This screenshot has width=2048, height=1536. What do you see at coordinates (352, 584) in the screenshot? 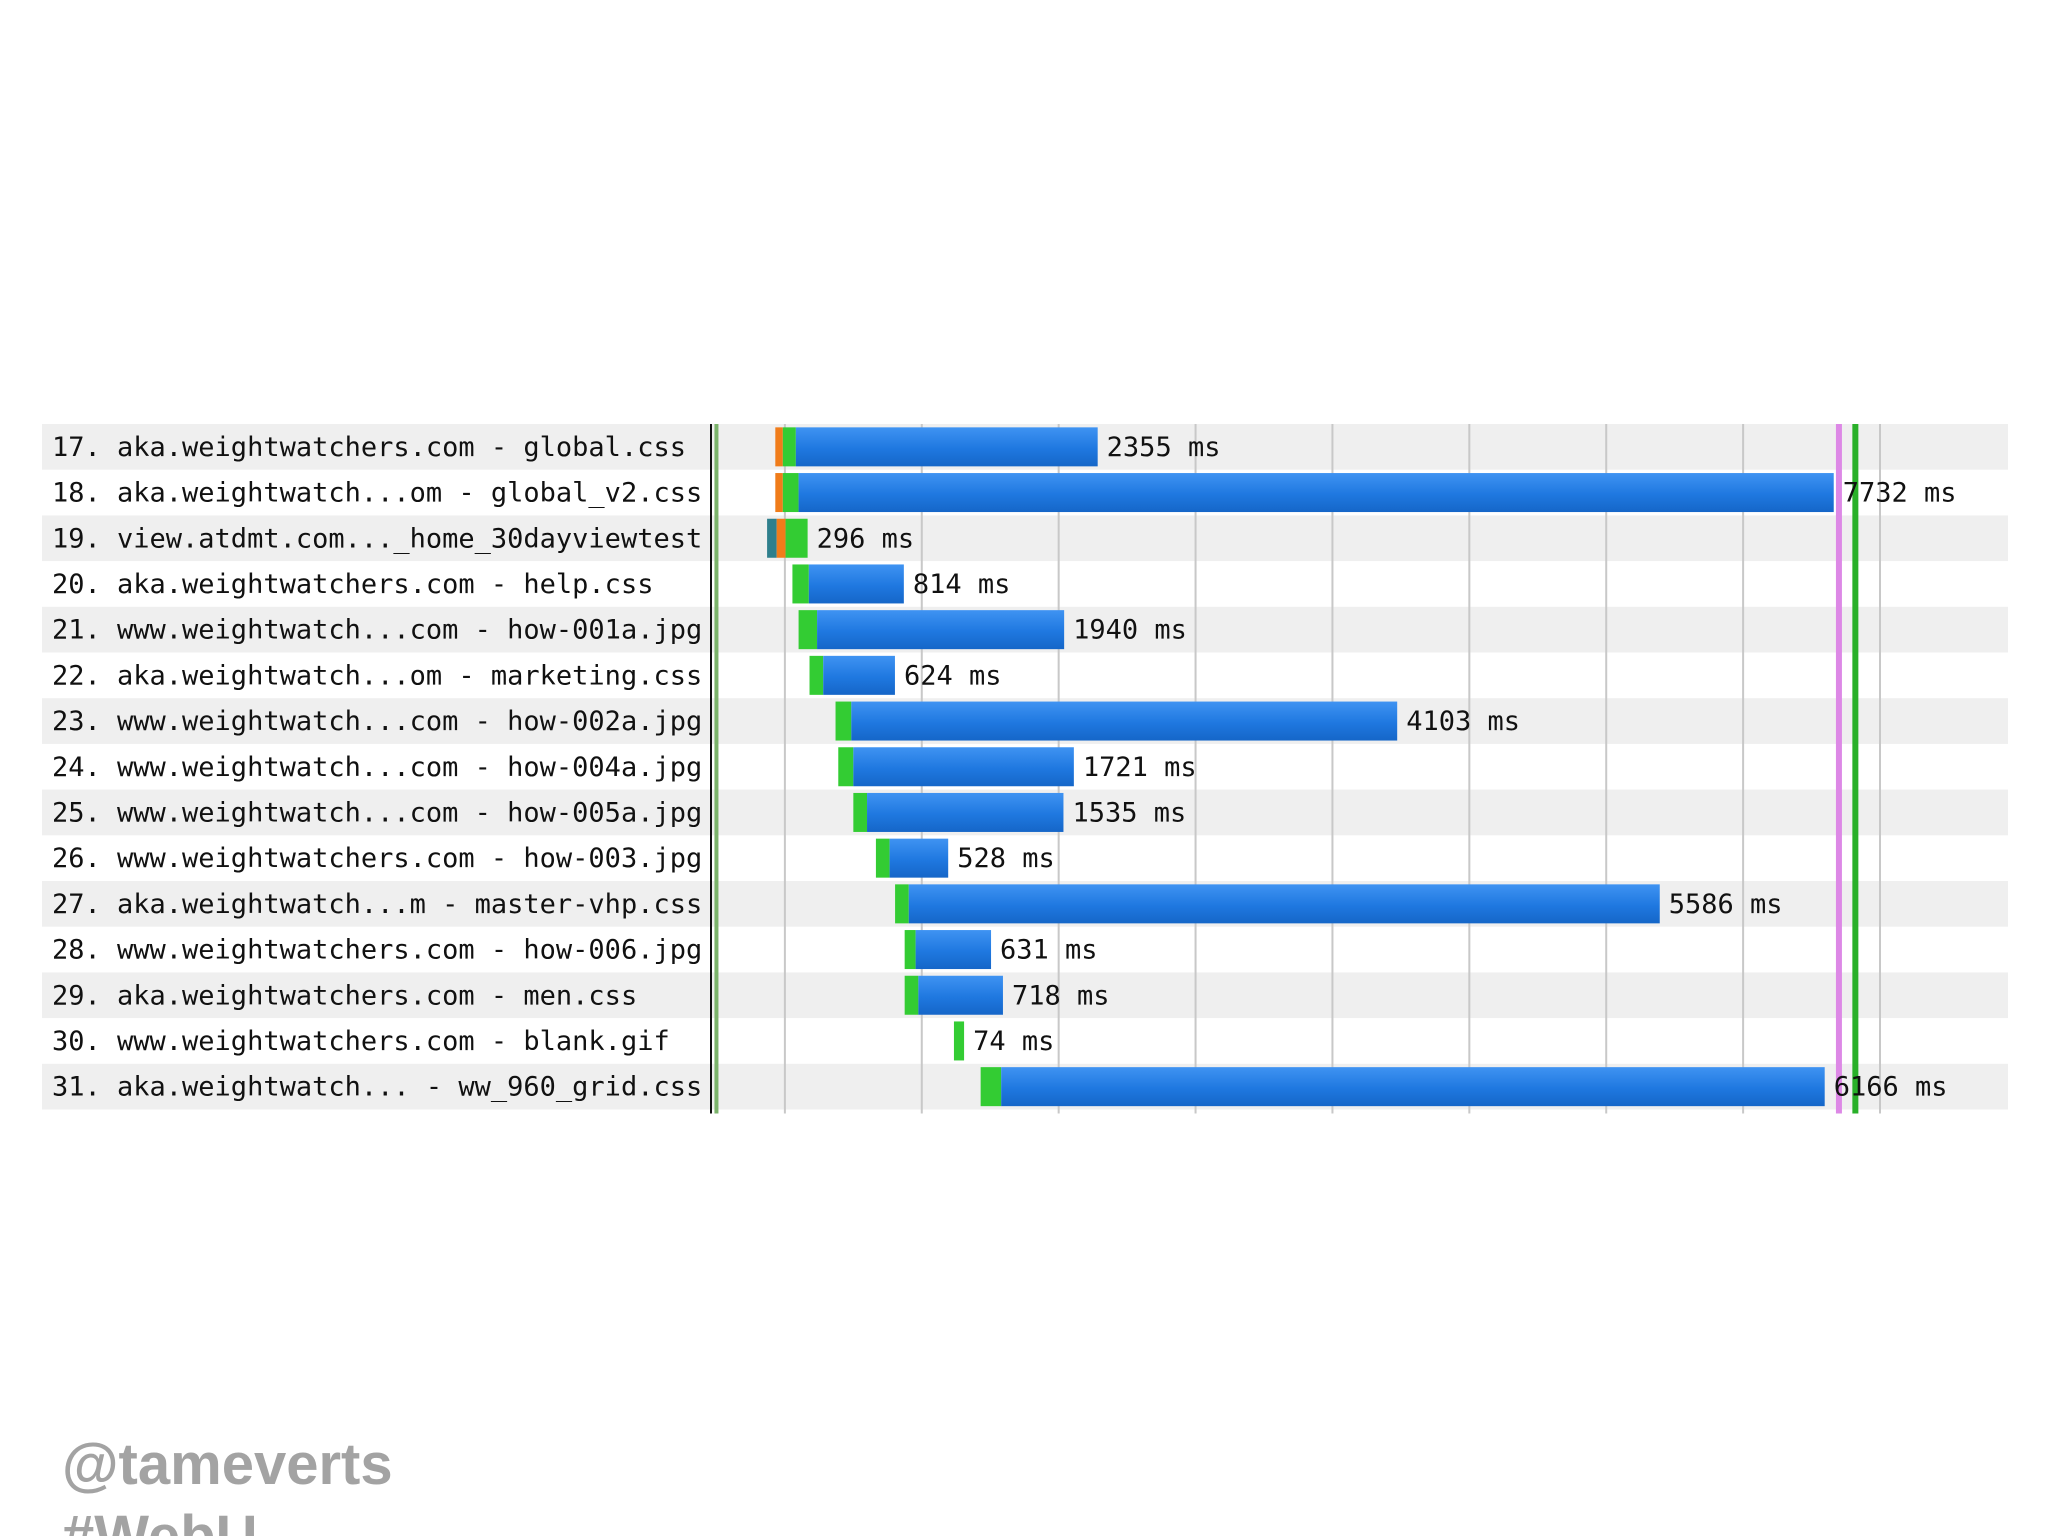
I see `request-label: 20. aka.weightwatchers.com - help.css` at bounding box center [352, 584].